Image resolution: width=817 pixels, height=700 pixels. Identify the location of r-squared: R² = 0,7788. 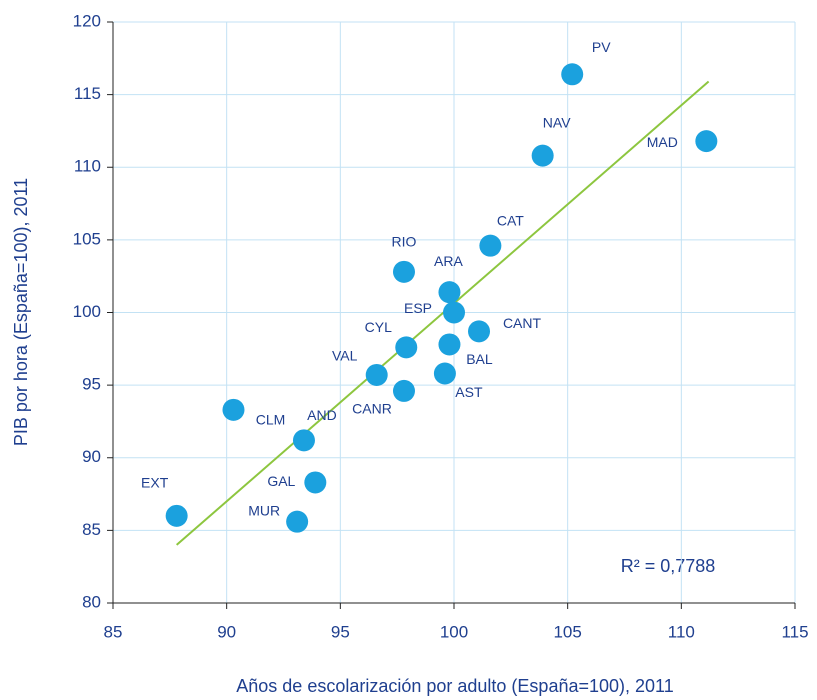
(668, 566).